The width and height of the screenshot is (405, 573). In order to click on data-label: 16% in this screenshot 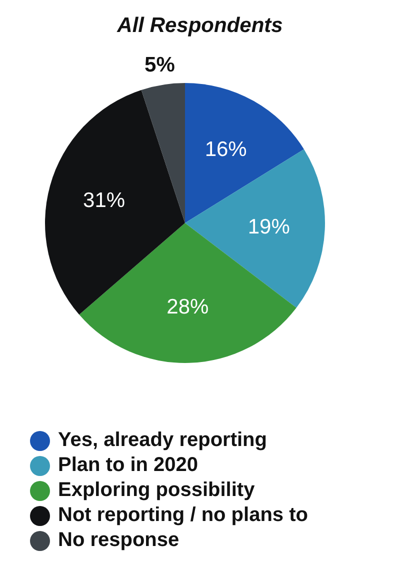, I will do `click(225, 150)`.